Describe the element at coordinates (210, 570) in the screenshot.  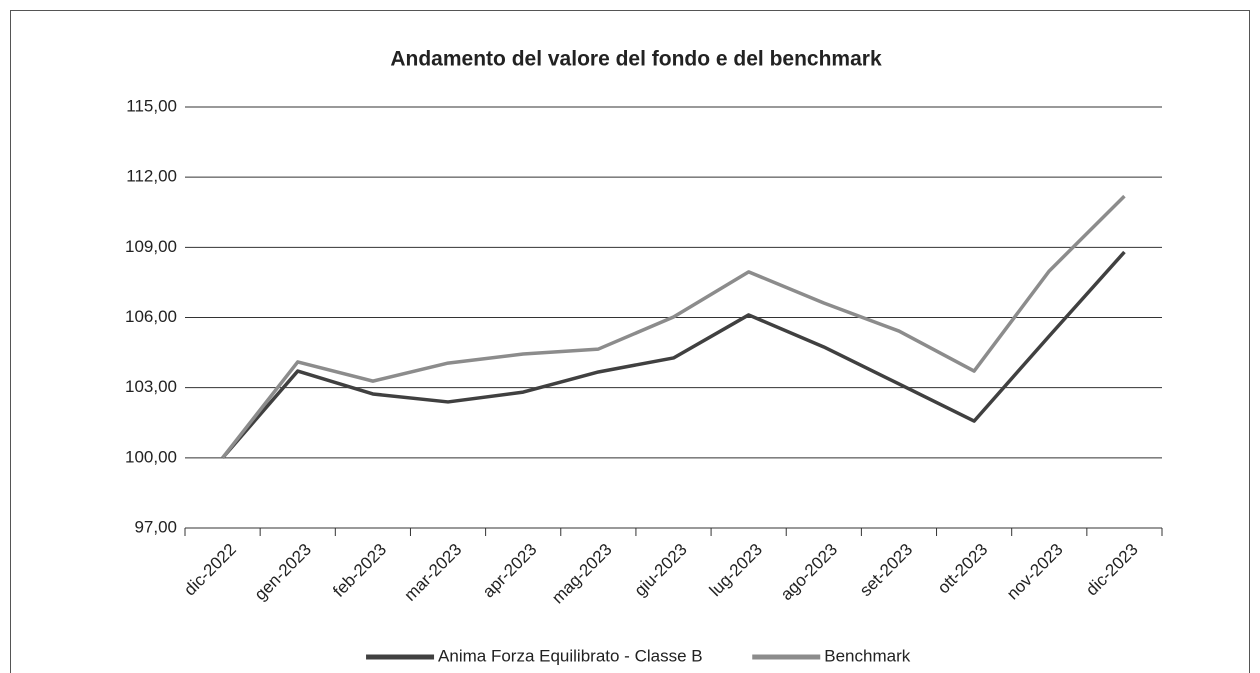
I see `x-tick-label: dic-2022` at that location.